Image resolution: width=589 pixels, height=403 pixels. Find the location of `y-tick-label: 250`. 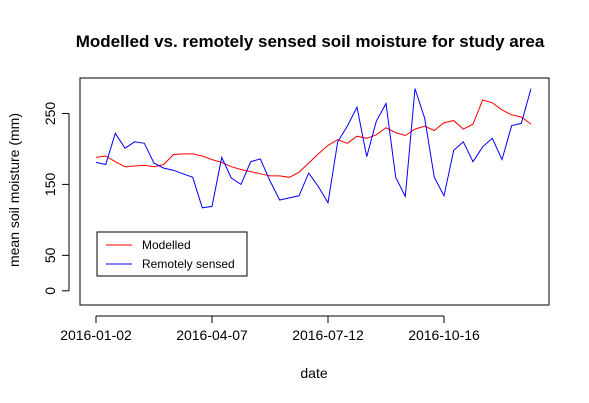

y-tick-label: 250 is located at coordinates (50, 114).